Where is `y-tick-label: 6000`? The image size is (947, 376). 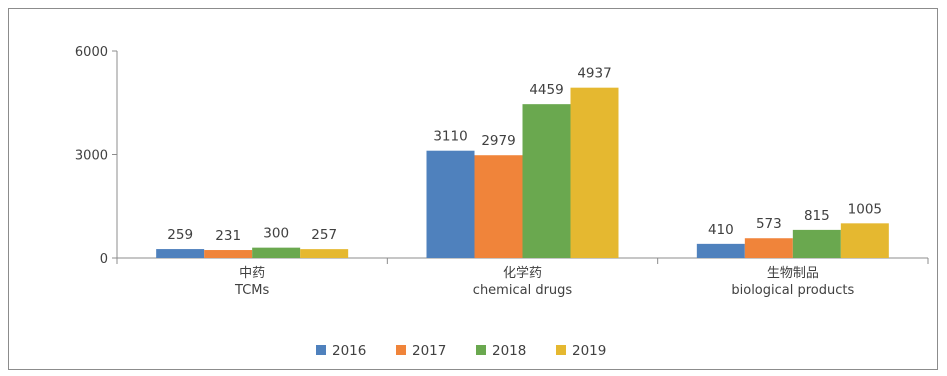 y-tick-label: 6000 is located at coordinates (91, 52).